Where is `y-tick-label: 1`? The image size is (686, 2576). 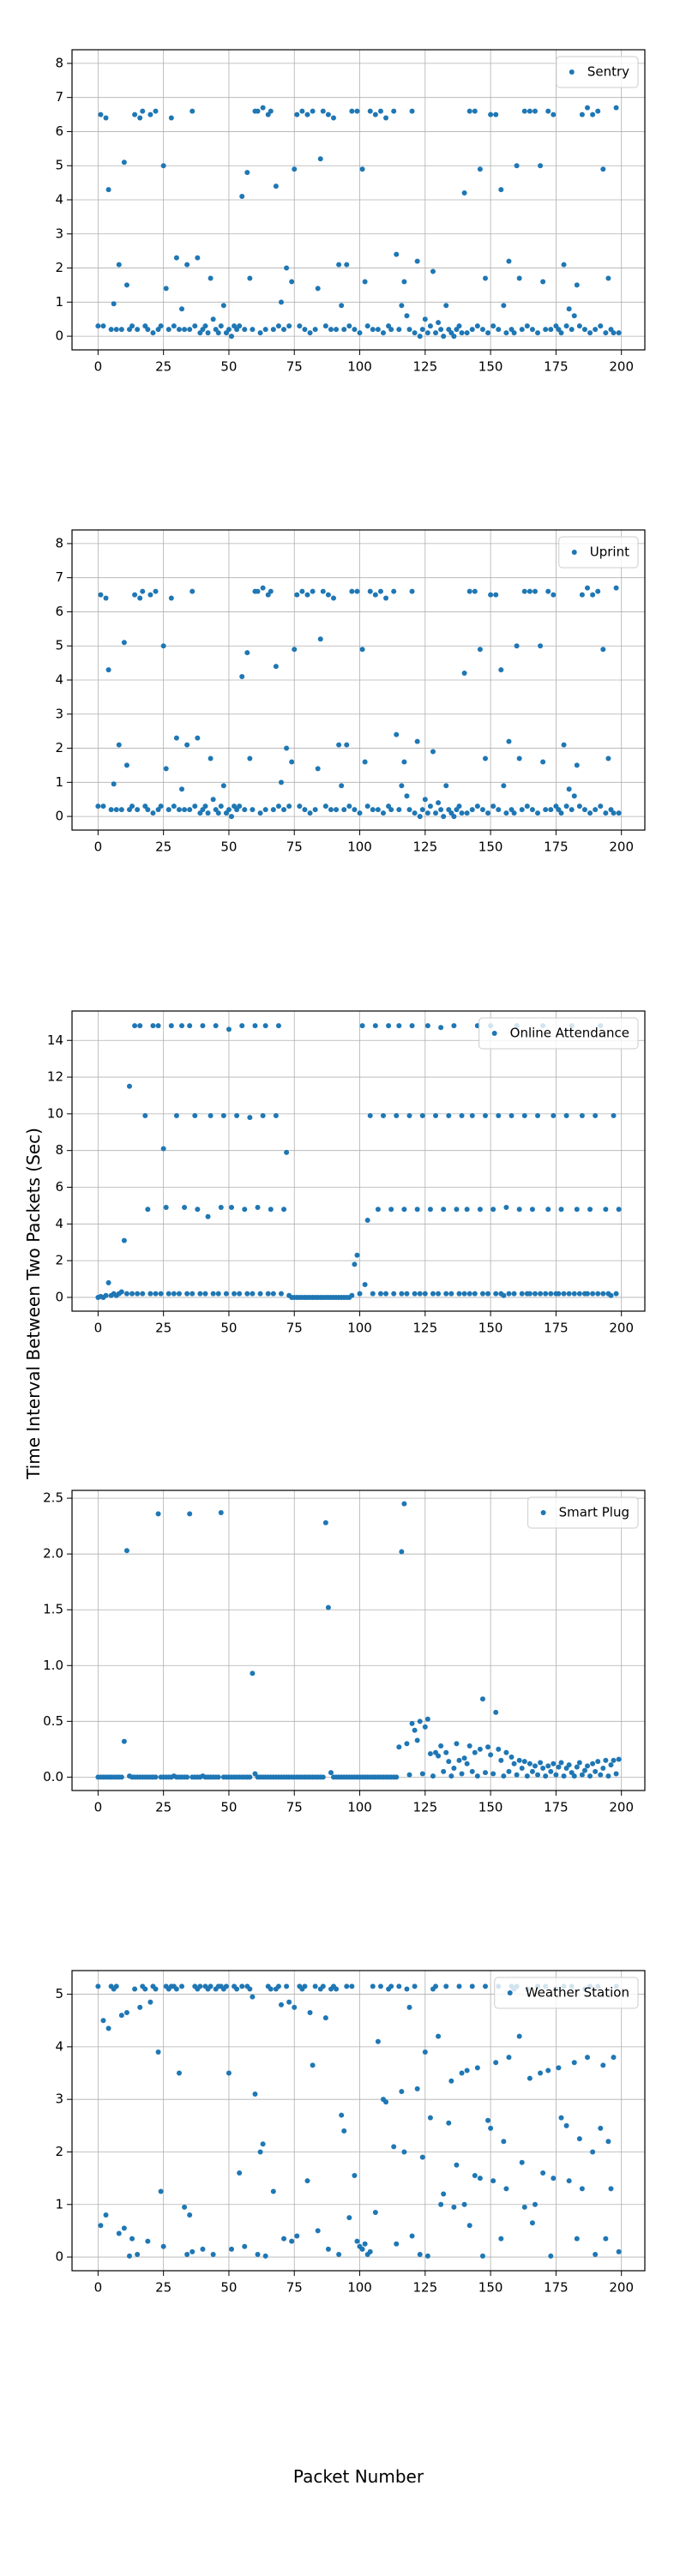 y-tick-label: 1 is located at coordinates (59, 302).